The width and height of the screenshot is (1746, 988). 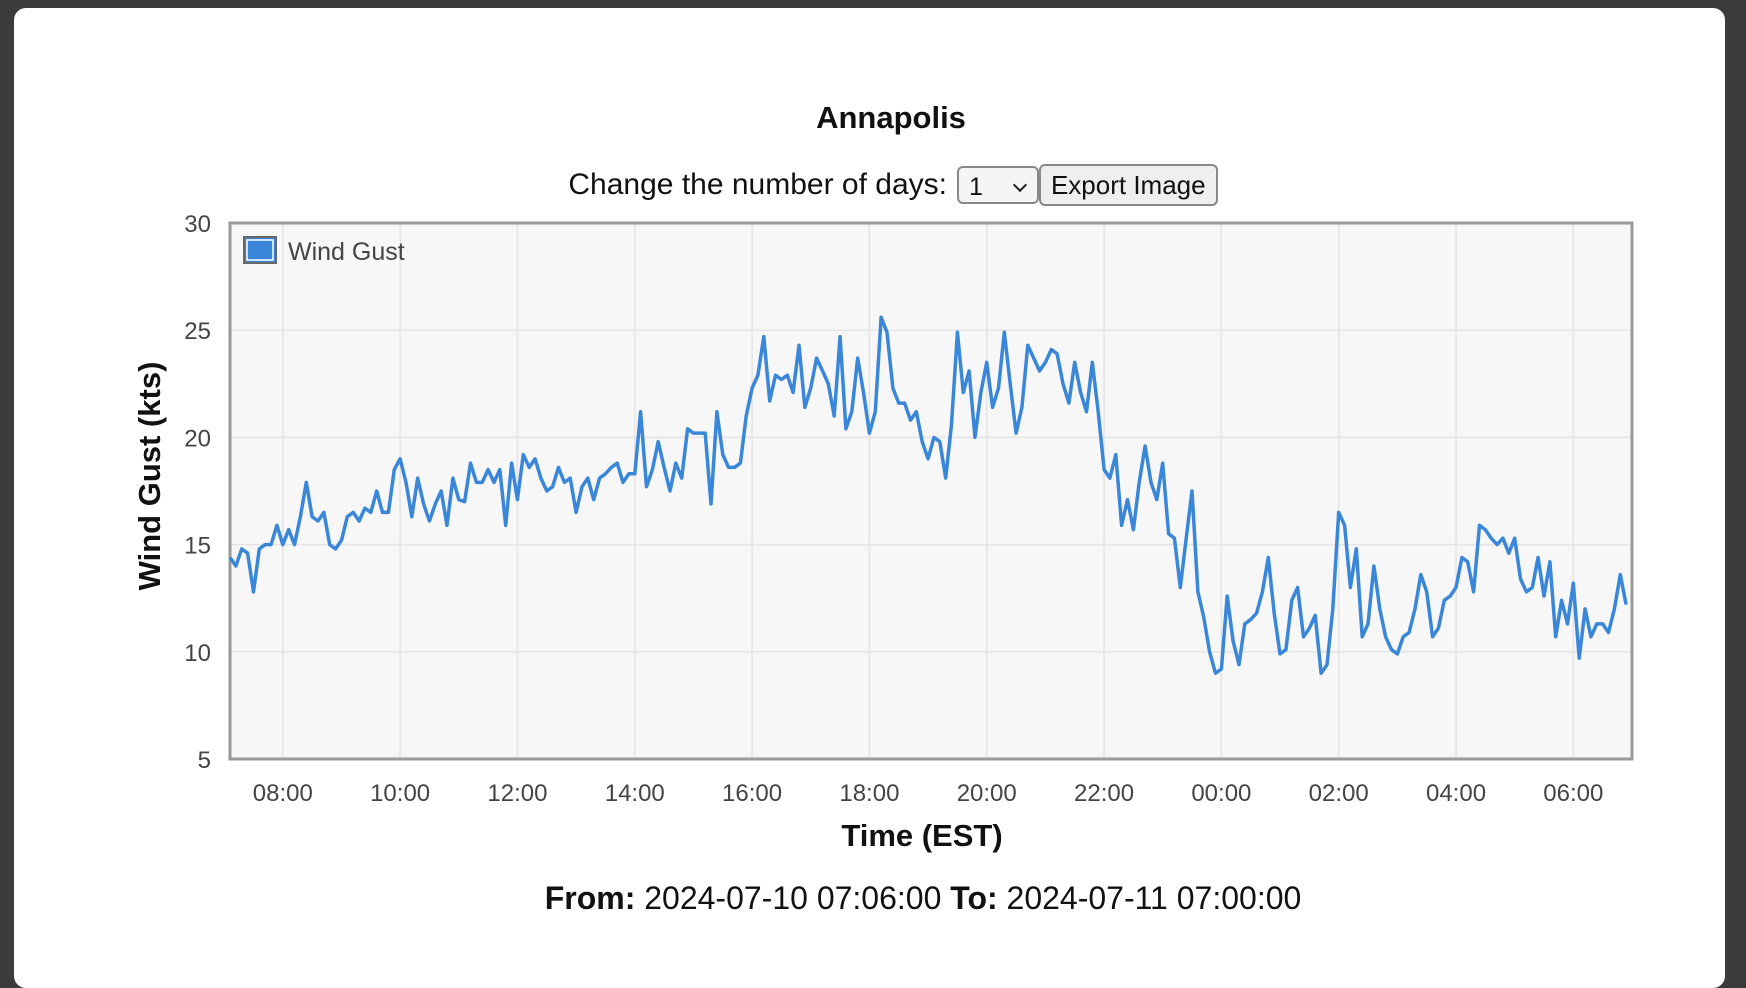 What do you see at coordinates (869, 793) in the screenshot?
I see `x-tick-label: 18:00` at bounding box center [869, 793].